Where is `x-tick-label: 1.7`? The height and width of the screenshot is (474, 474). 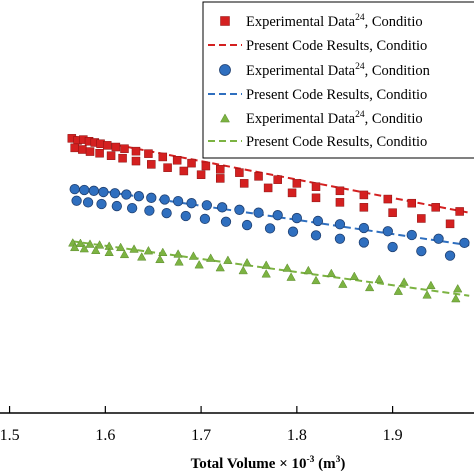
x-tick-label: 1.7 is located at coordinates (201, 435).